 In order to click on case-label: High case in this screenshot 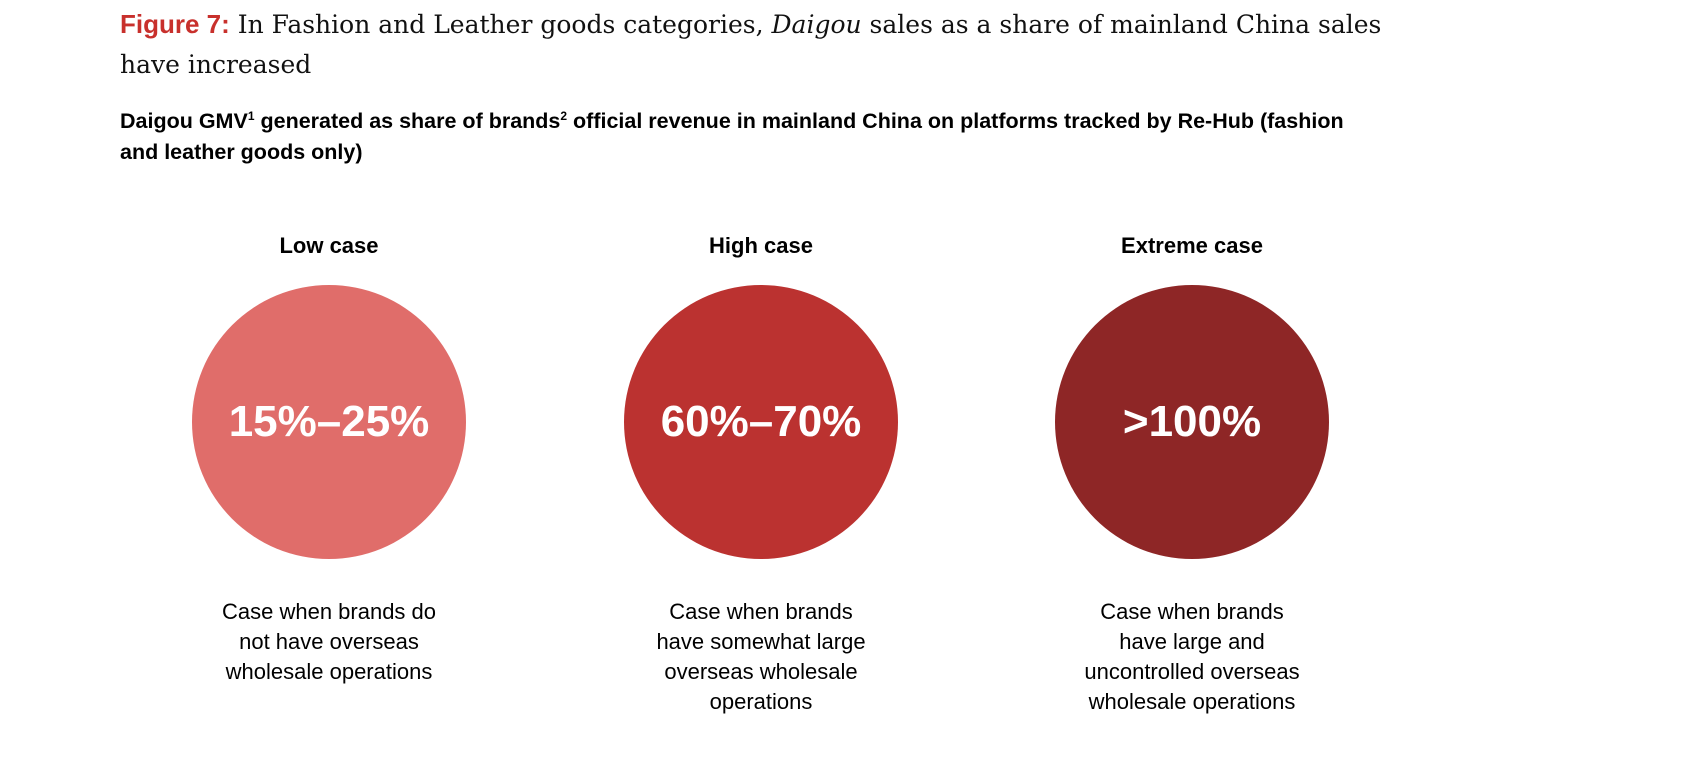, I will do `click(761, 245)`.